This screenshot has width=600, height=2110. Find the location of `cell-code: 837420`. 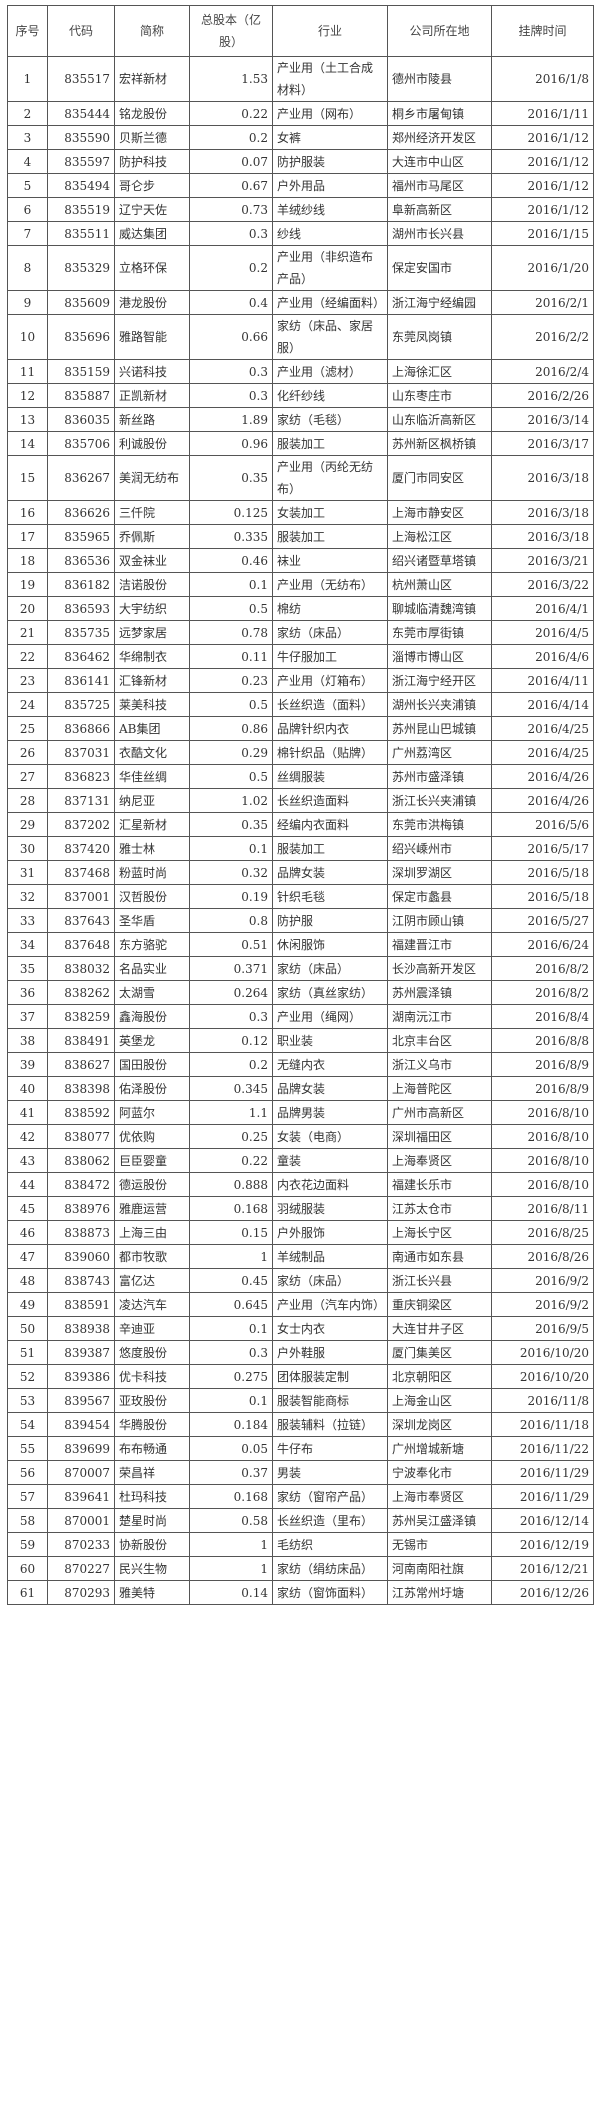

cell-code: 837420 is located at coordinates (81, 848).